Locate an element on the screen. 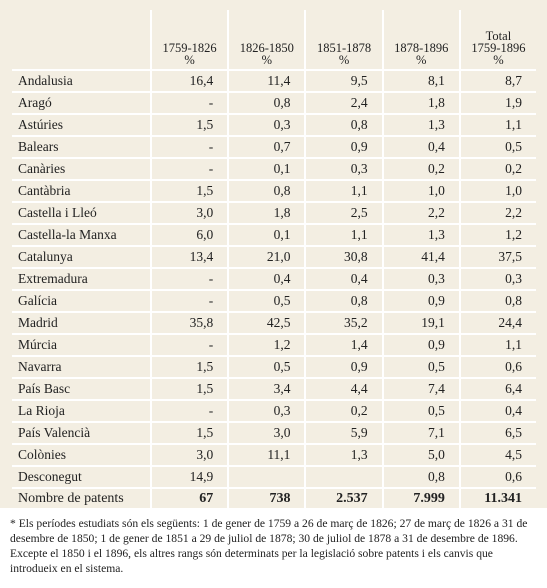  column-header: Total 1759-1896% is located at coordinates (497, 40).